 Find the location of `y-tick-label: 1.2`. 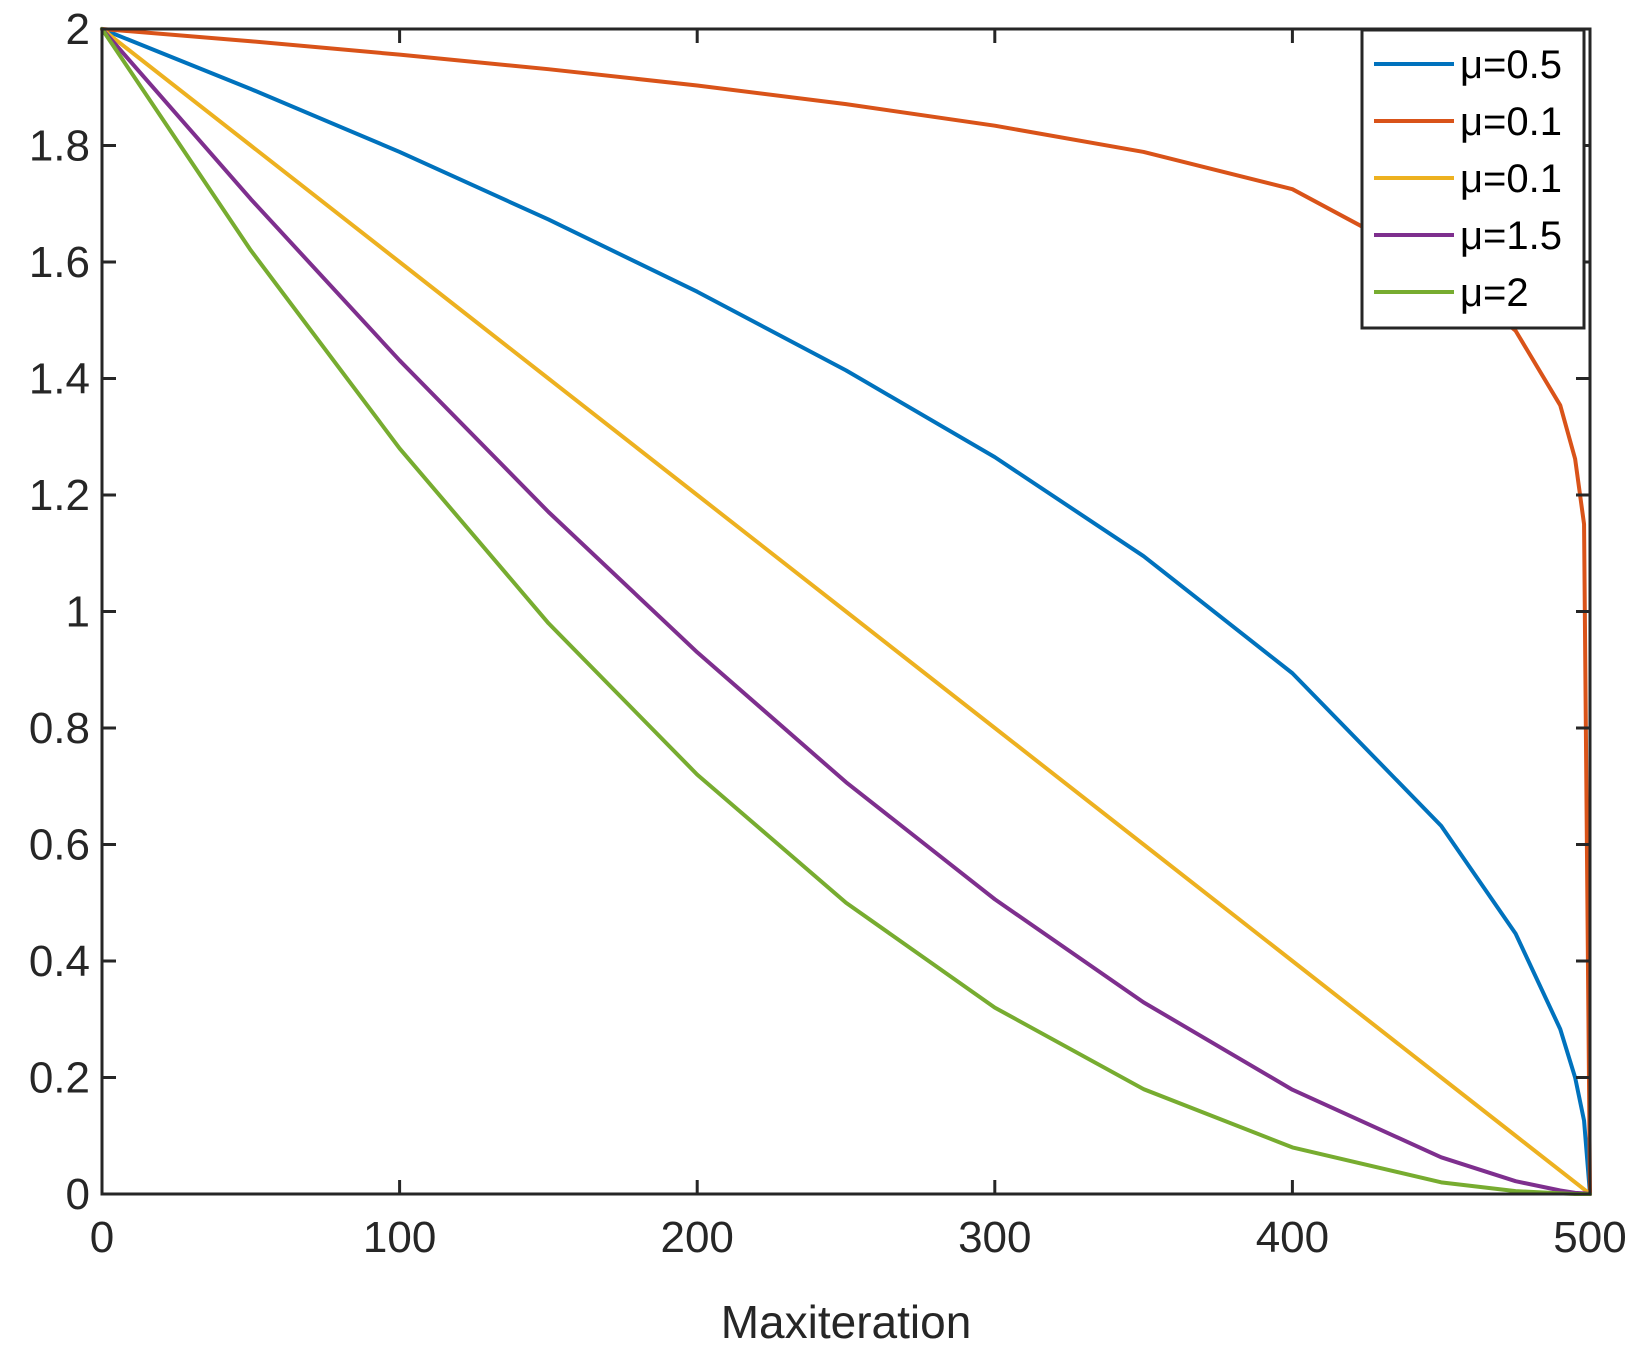

y-tick-label: 1.2 is located at coordinates (59, 495).